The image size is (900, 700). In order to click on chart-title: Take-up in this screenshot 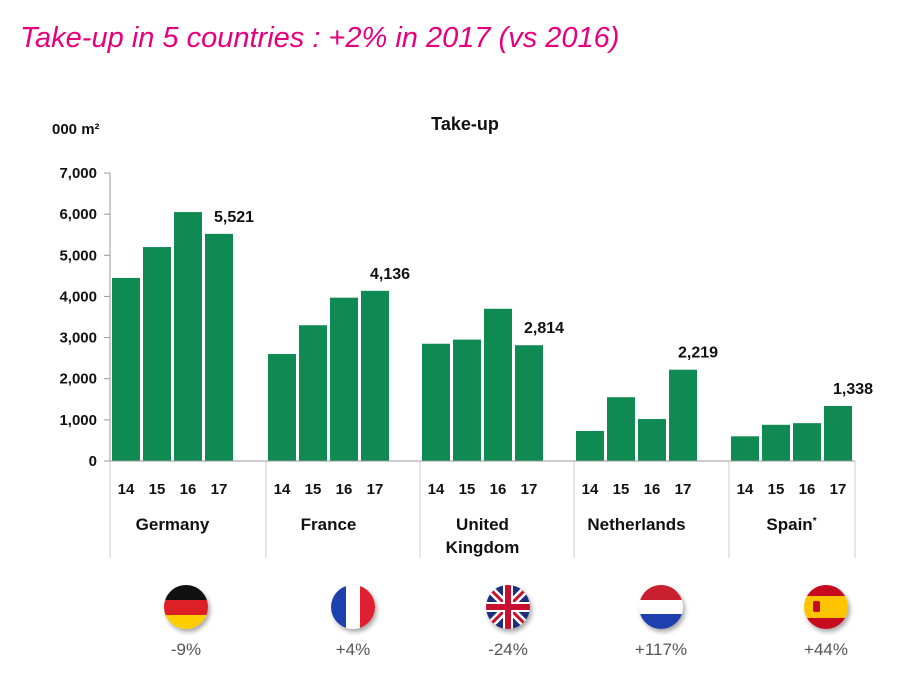, I will do `click(465, 124)`.